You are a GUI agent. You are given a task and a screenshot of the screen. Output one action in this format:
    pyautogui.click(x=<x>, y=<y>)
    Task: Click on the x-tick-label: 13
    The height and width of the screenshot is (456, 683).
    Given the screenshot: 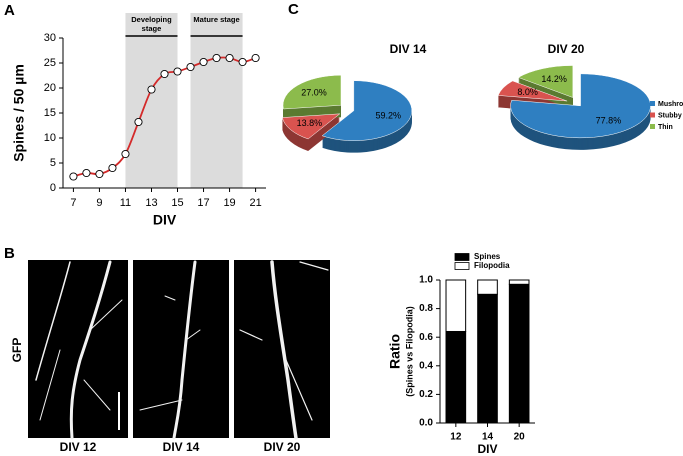 What is the action you would take?
    pyautogui.click(x=151, y=203)
    